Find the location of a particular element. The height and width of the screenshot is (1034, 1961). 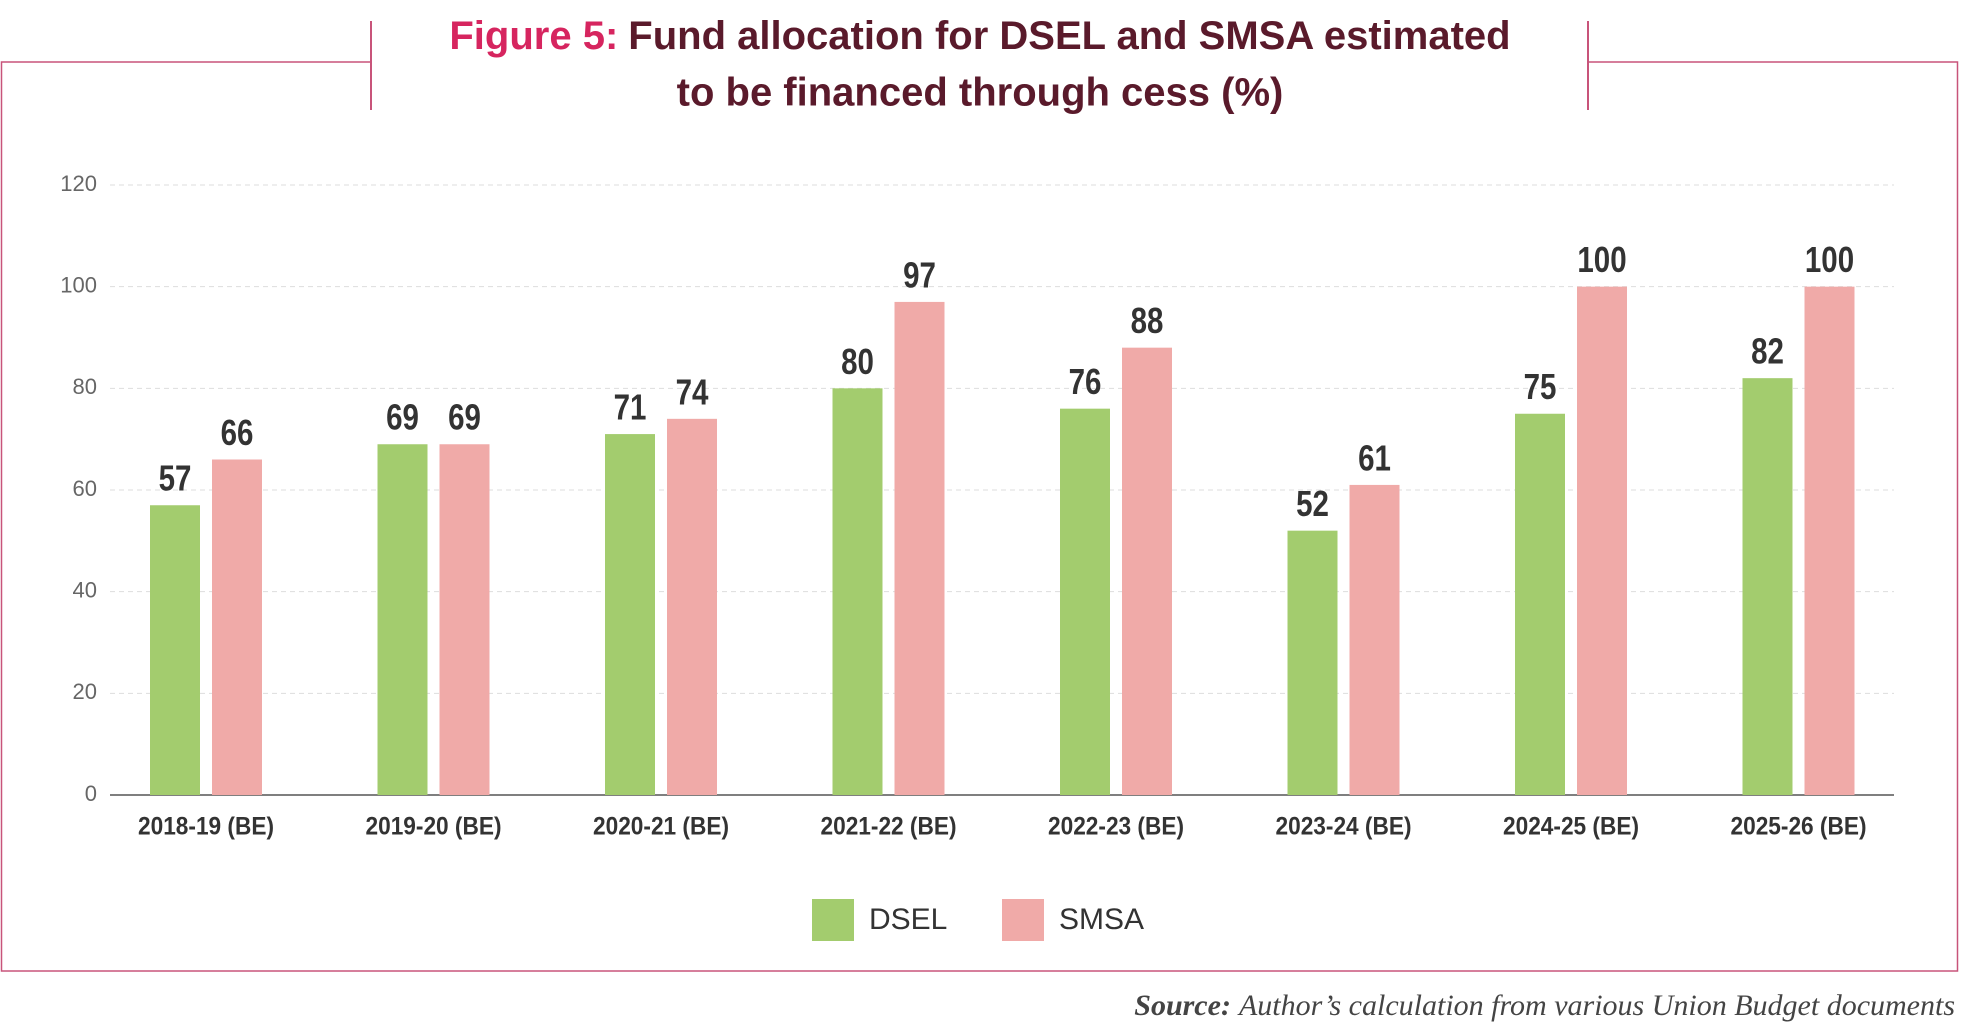

y-tick-label: 60 is located at coordinates (85, 488).